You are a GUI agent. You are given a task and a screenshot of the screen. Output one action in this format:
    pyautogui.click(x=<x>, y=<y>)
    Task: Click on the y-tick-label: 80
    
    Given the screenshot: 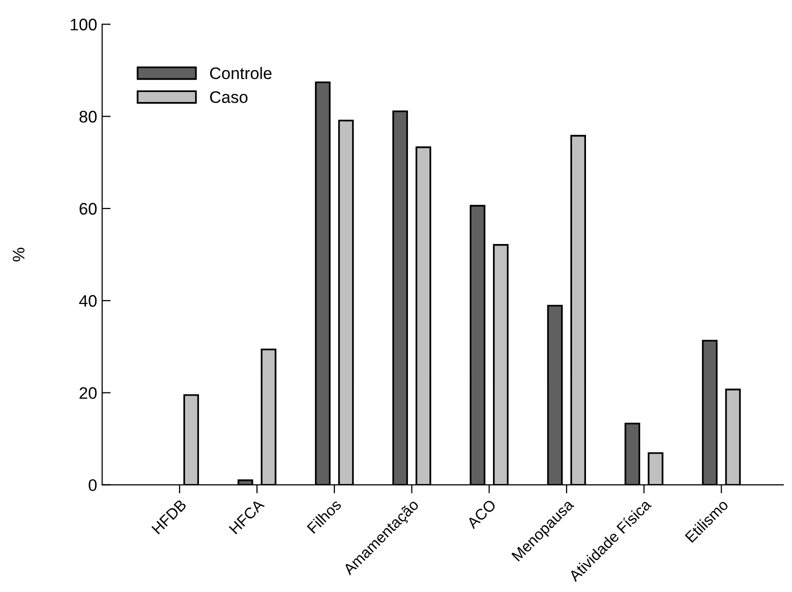 What is the action you would take?
    pyautogui.click(x=88, y=116)
    